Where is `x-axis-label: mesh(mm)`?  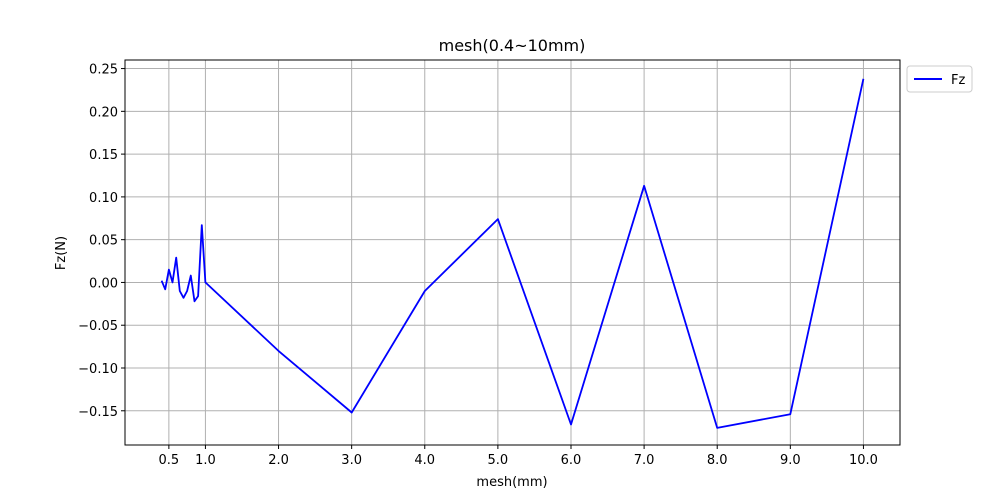 x-axis-label: mesh(mm) is located at coordinates (511, 482).